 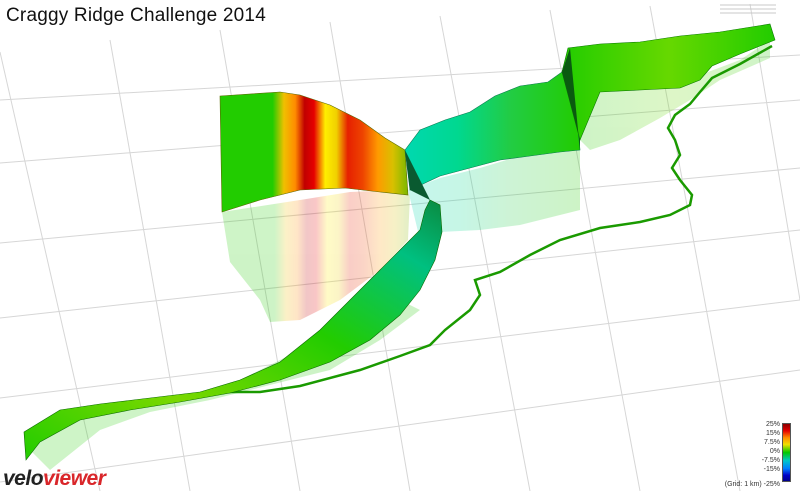 I want to click on grid-scale-note: (Grid: 1 km), so click(x=743, y=484).